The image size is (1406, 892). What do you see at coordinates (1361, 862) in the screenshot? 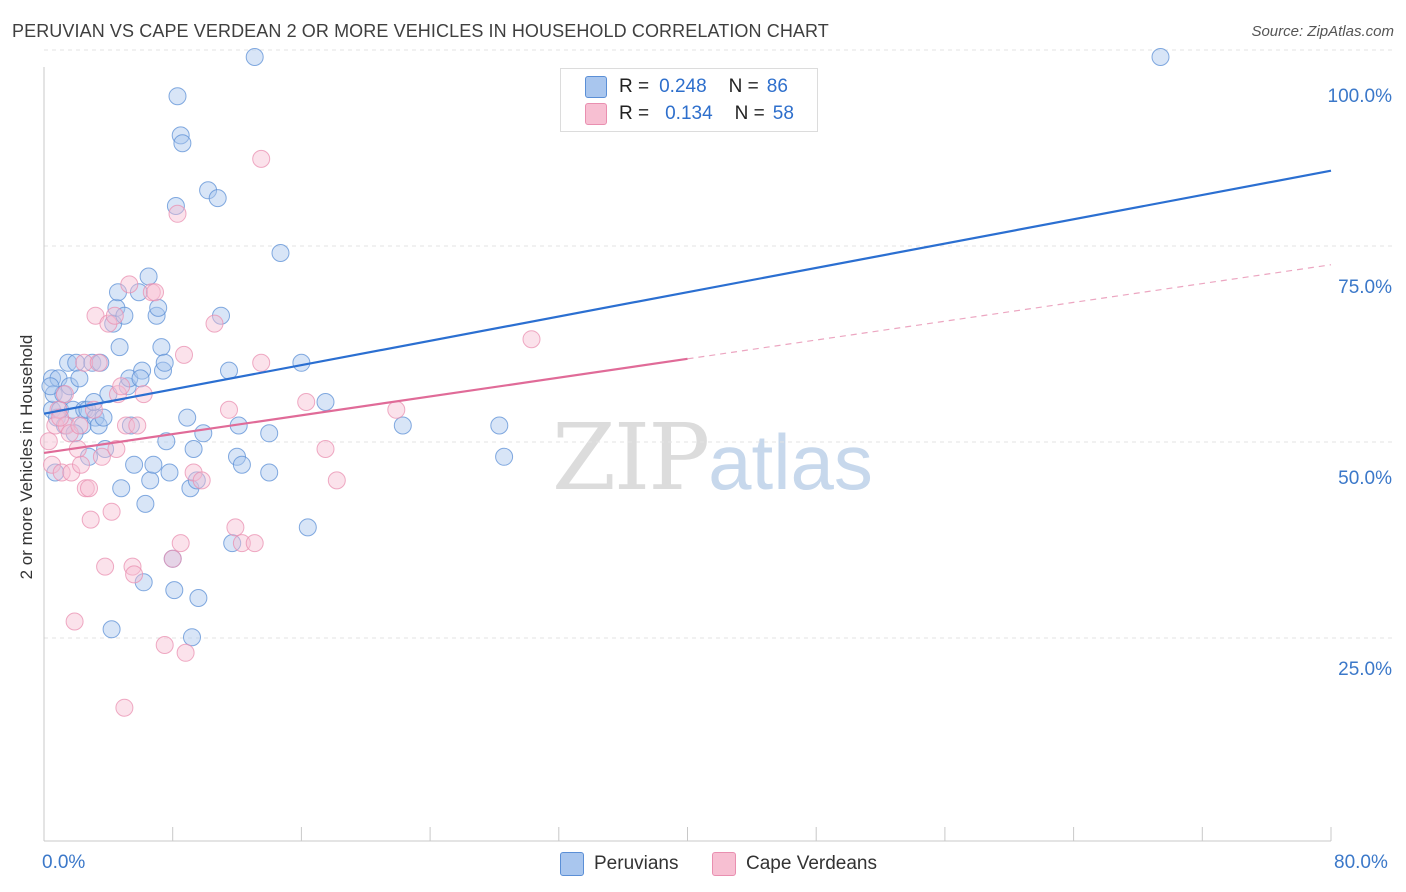
I see `x-tick-label-max: 80.0%` at bounding box center [1361, 862].